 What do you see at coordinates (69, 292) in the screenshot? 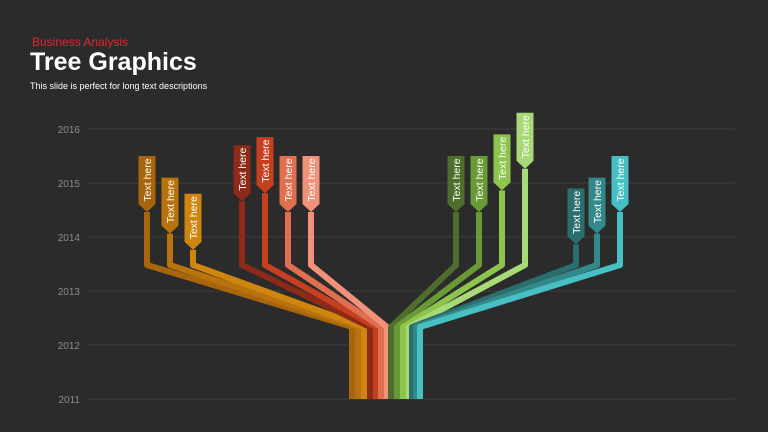
I see `year-label: 2013` at bounding box center [69, 292].